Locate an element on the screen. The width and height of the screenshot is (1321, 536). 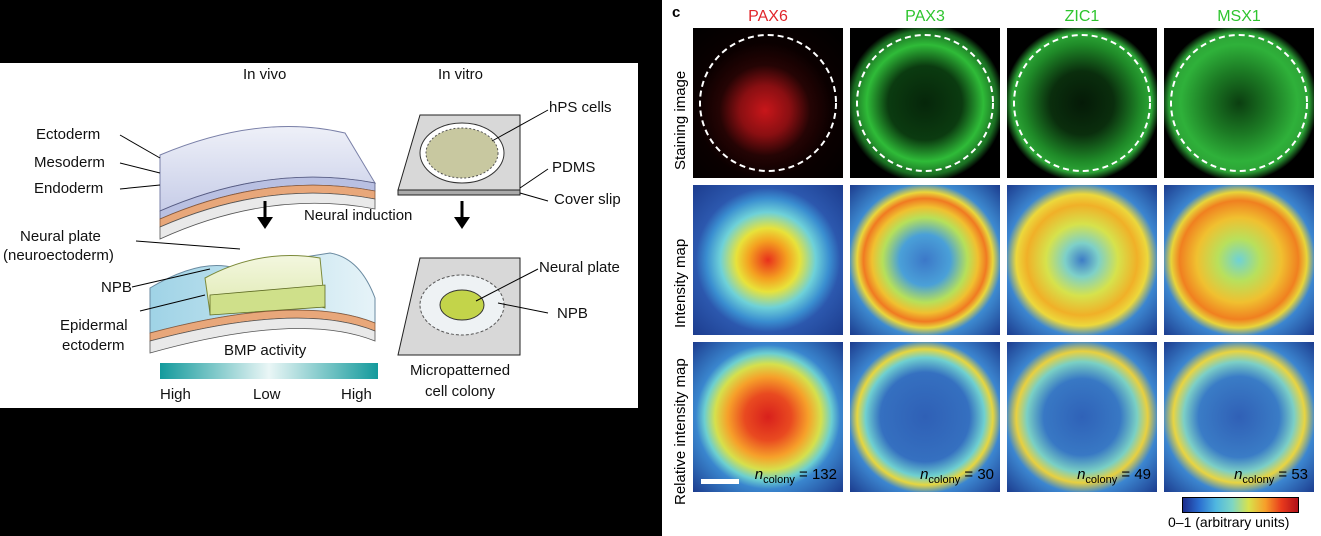
tile-intensity-zic1 is located at coordinates (1082, 260).